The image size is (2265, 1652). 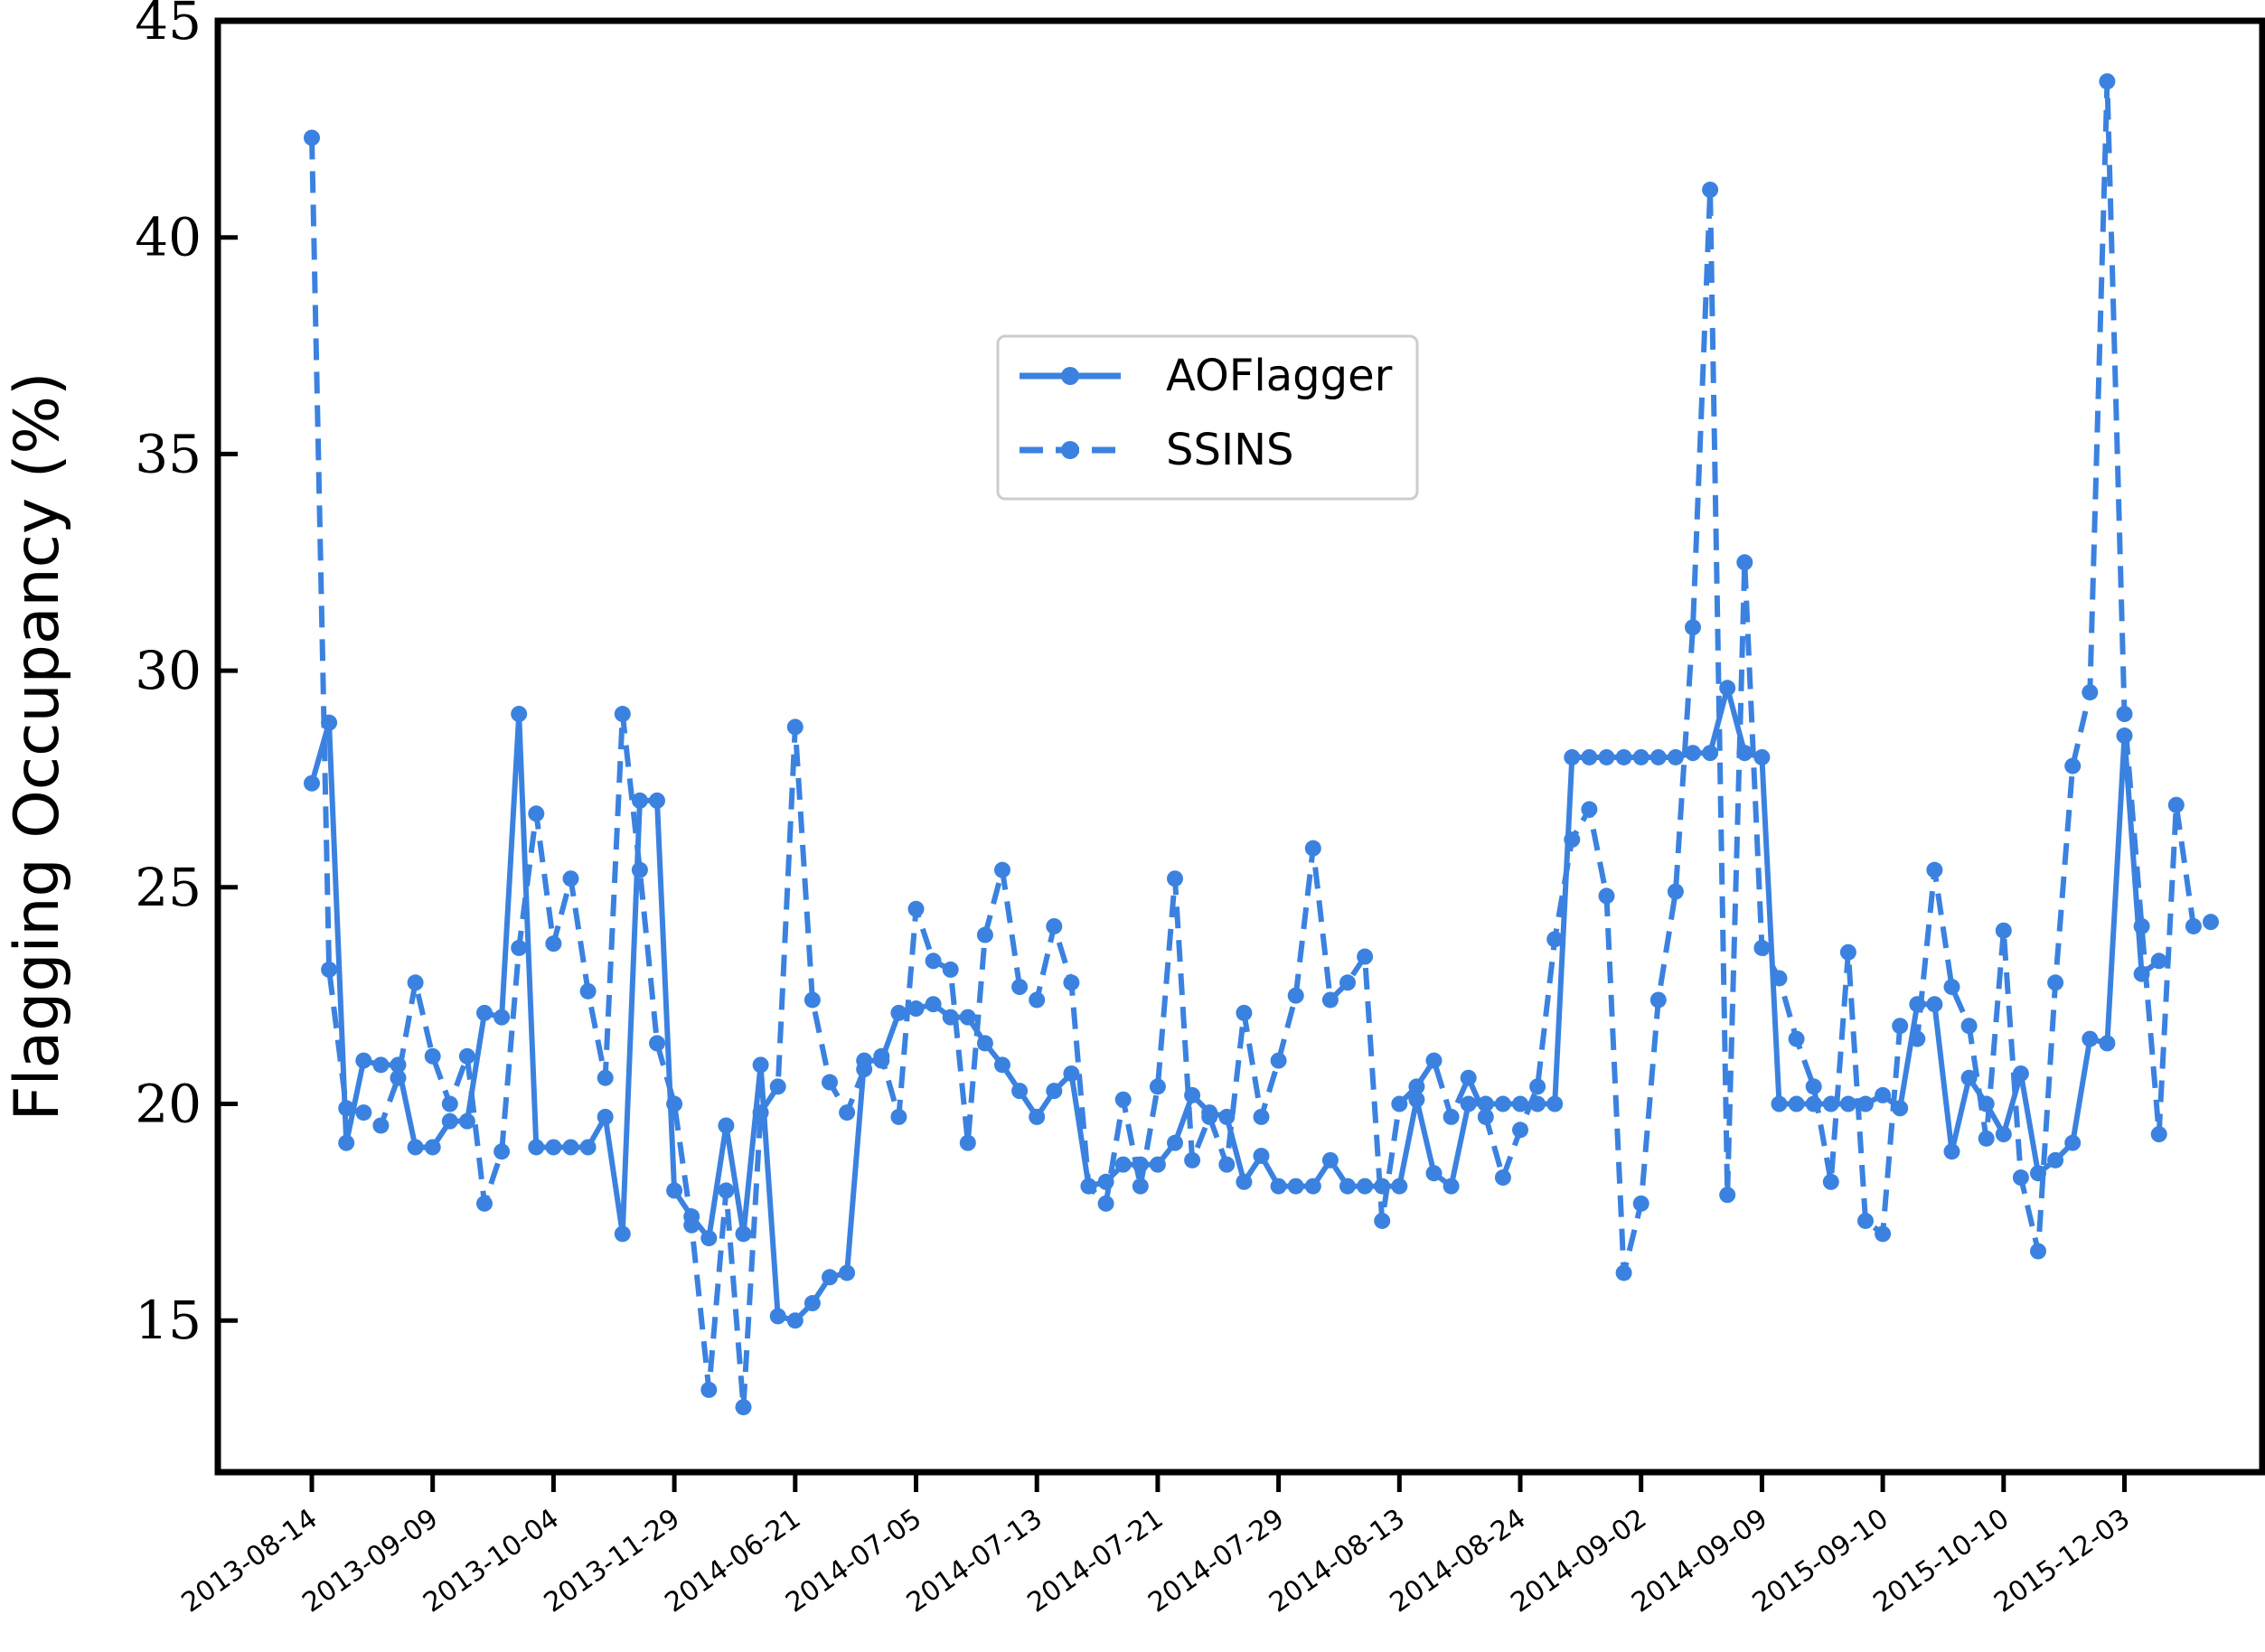 I want to click on x-tick-label: 2014-08-13, so click(x=1337, y=1561).